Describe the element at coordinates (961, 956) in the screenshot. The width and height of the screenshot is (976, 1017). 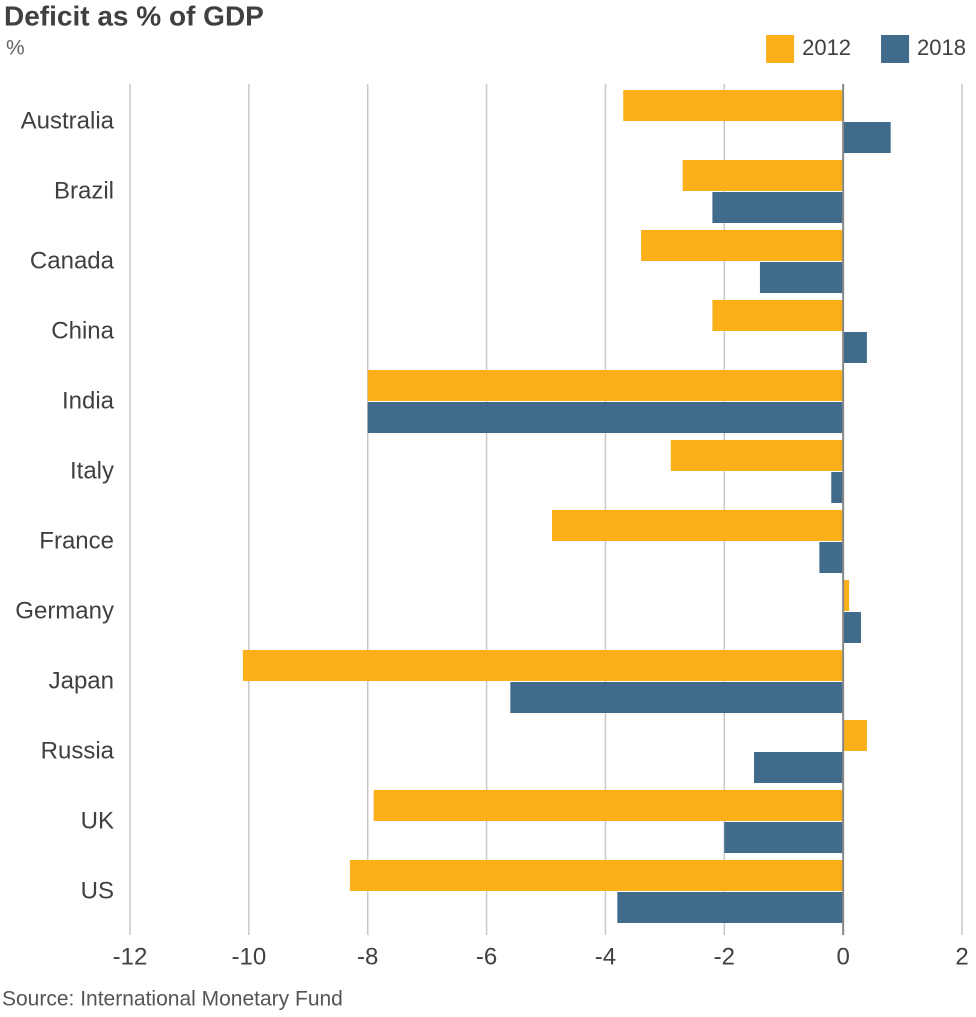
I see `x-tick-label: 2` at that location.